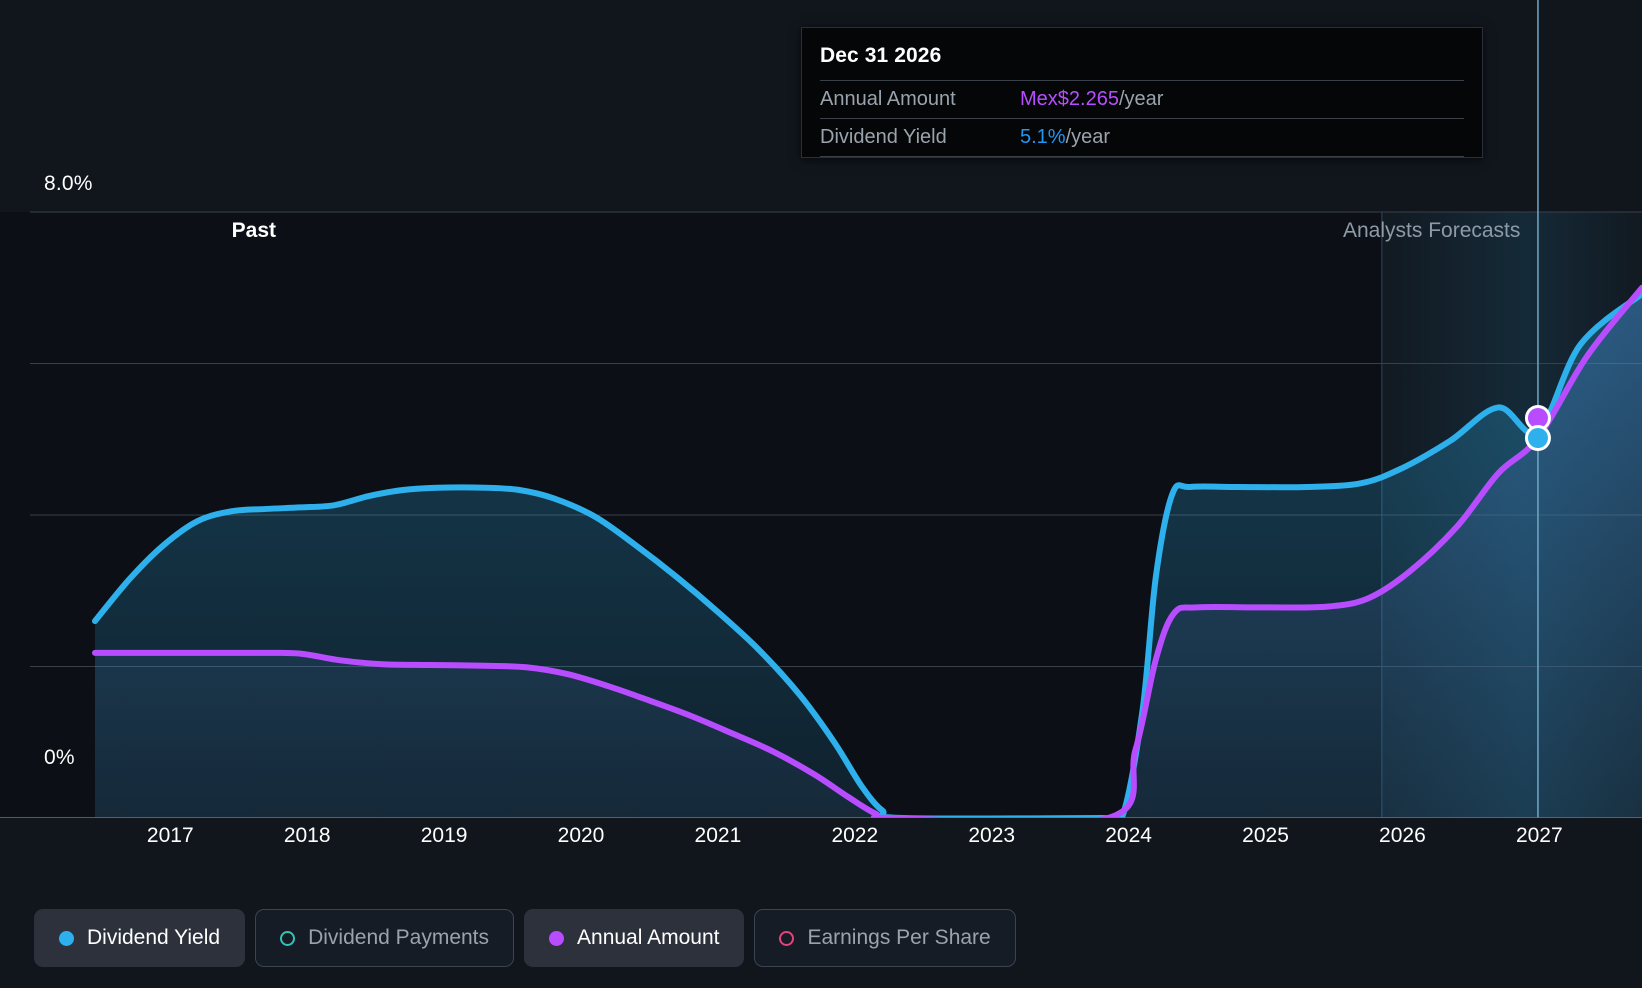 The image size is (1642, 988). I want to click on data-point-marker-group, so click(1537, 428).